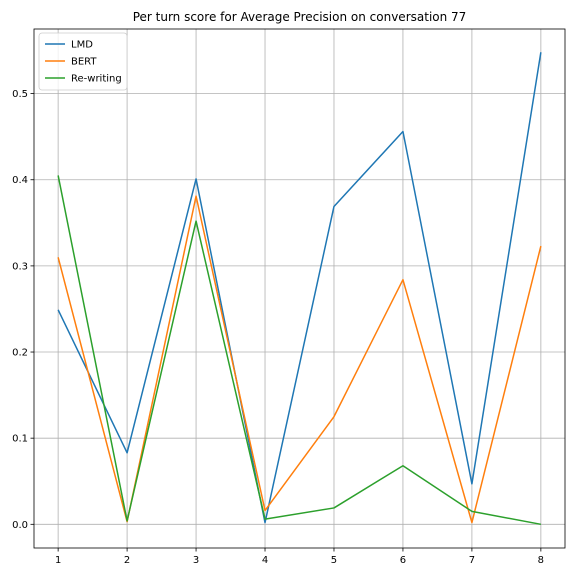 The height and width of the screenshot is (576, 576). What do you see at coordinates (403, 560) in the screenshot?
I see `x-tick-label: 6` at bounding box center [403, 560].